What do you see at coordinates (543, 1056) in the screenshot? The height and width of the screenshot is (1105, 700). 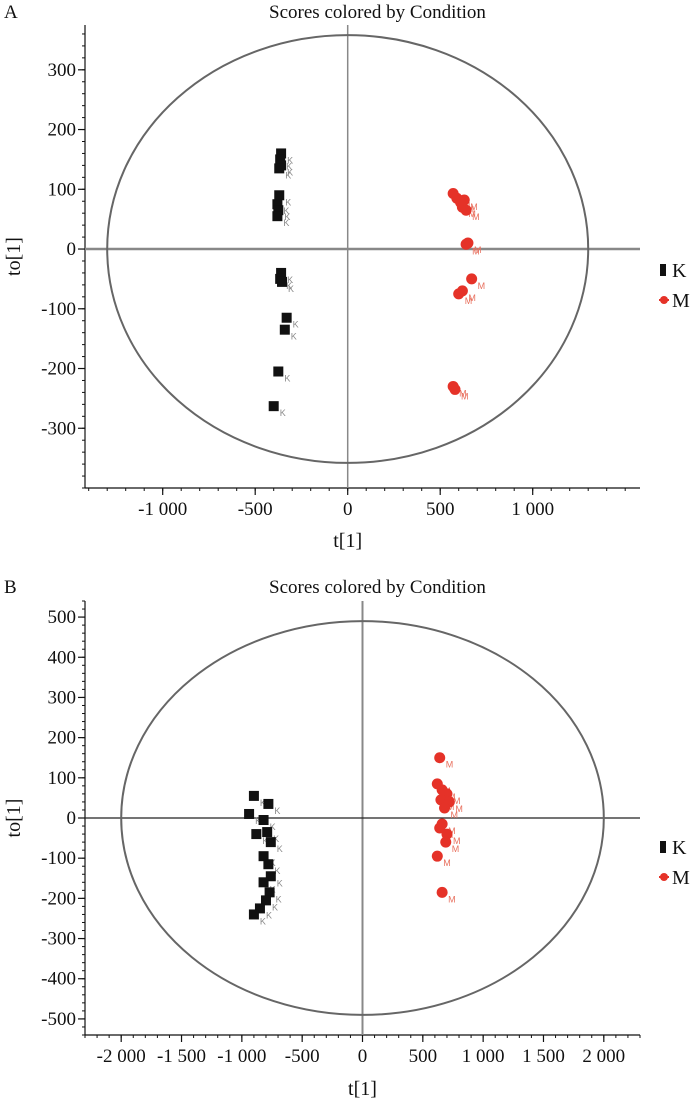 I see `x-tick-label: 1 500` at bounding box center [543, 1056].